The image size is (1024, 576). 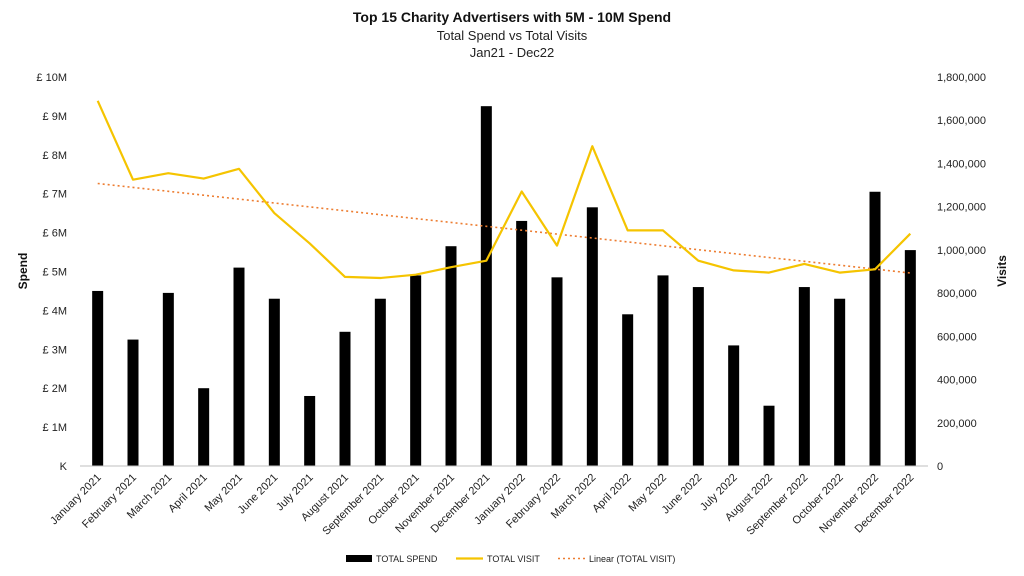 What do you see at coordinates (55, 389) in the screenshot?
I see `left-axis-tick-label: £ 2M` at bounding box center [55, 389].